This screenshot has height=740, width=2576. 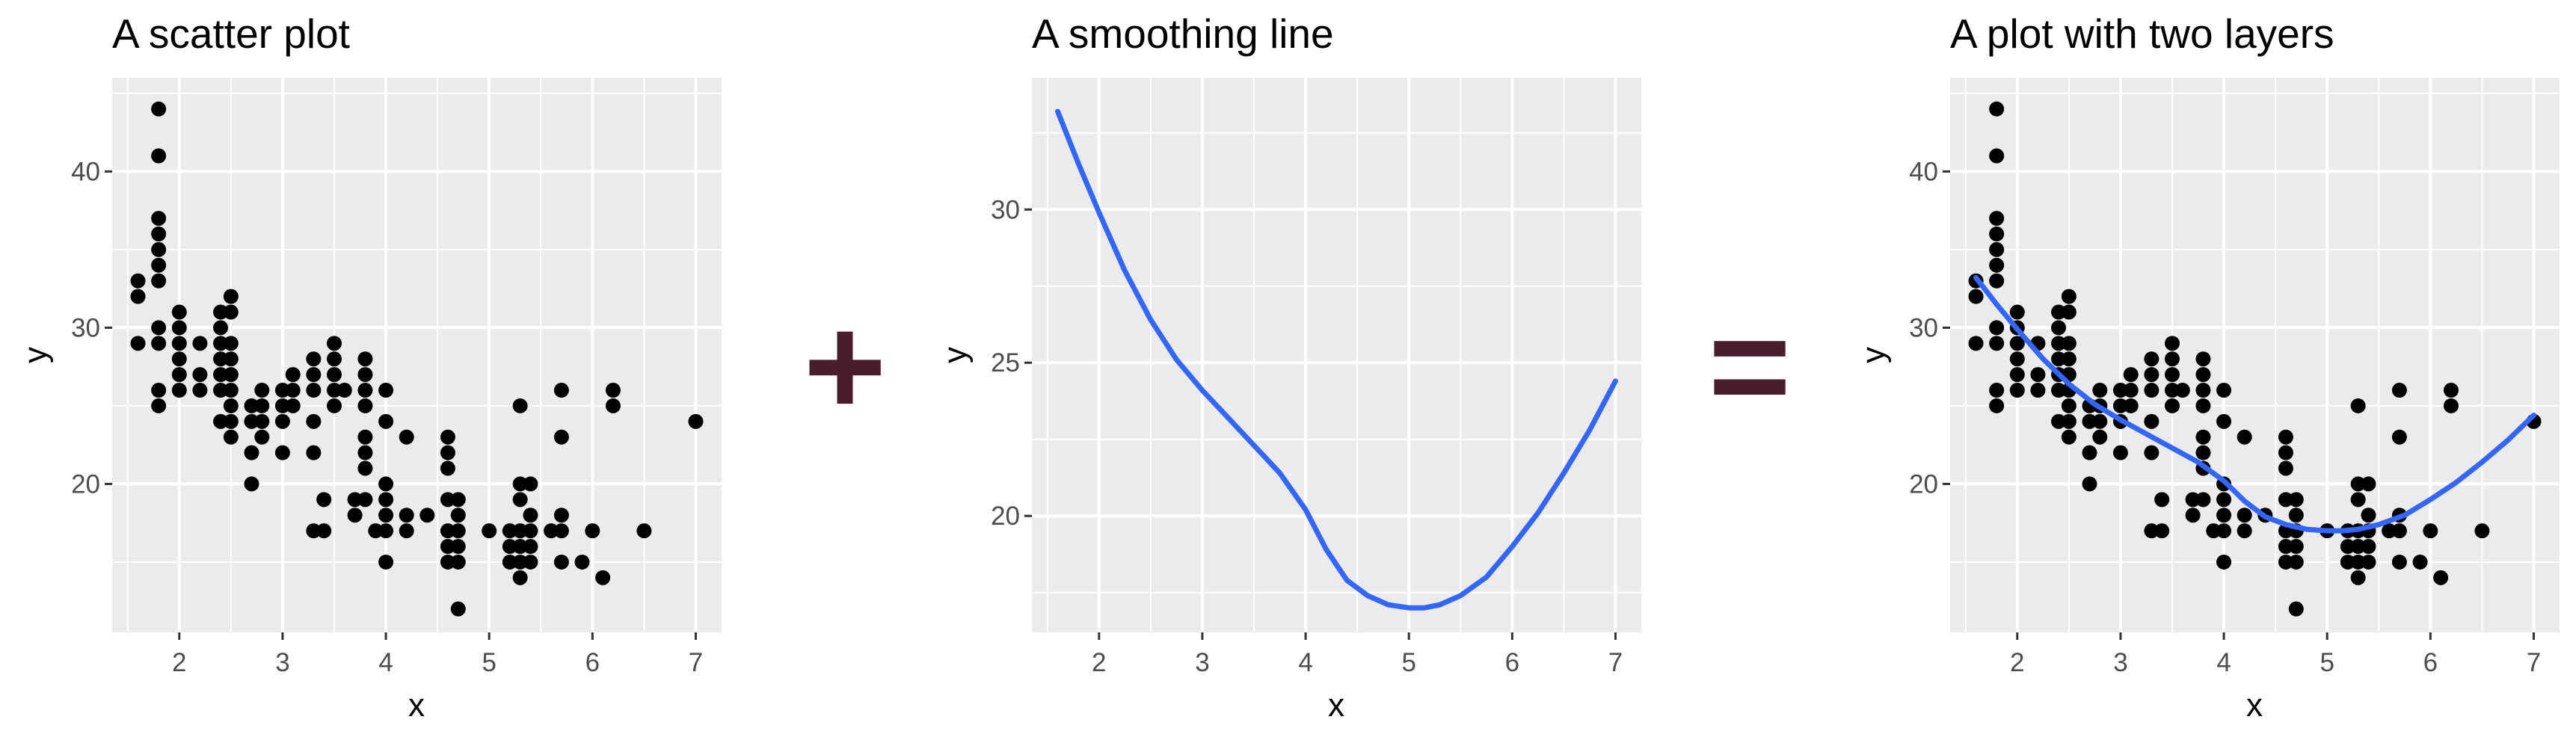 What do you see at coordinates (385, 663) in the screenshot?
I see `x-tick-label: 4` at bounding box center [385, 663].